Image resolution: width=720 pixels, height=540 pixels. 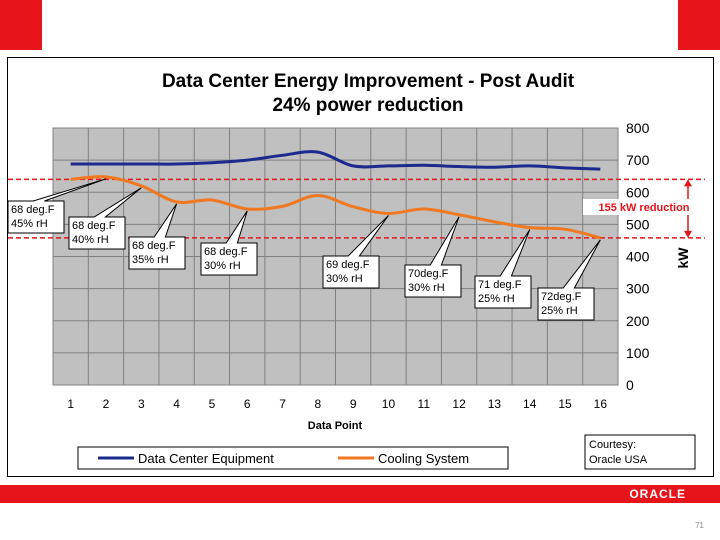 I want to click on reduction-label: 155 kW reduction, so click(x=643, y=208).